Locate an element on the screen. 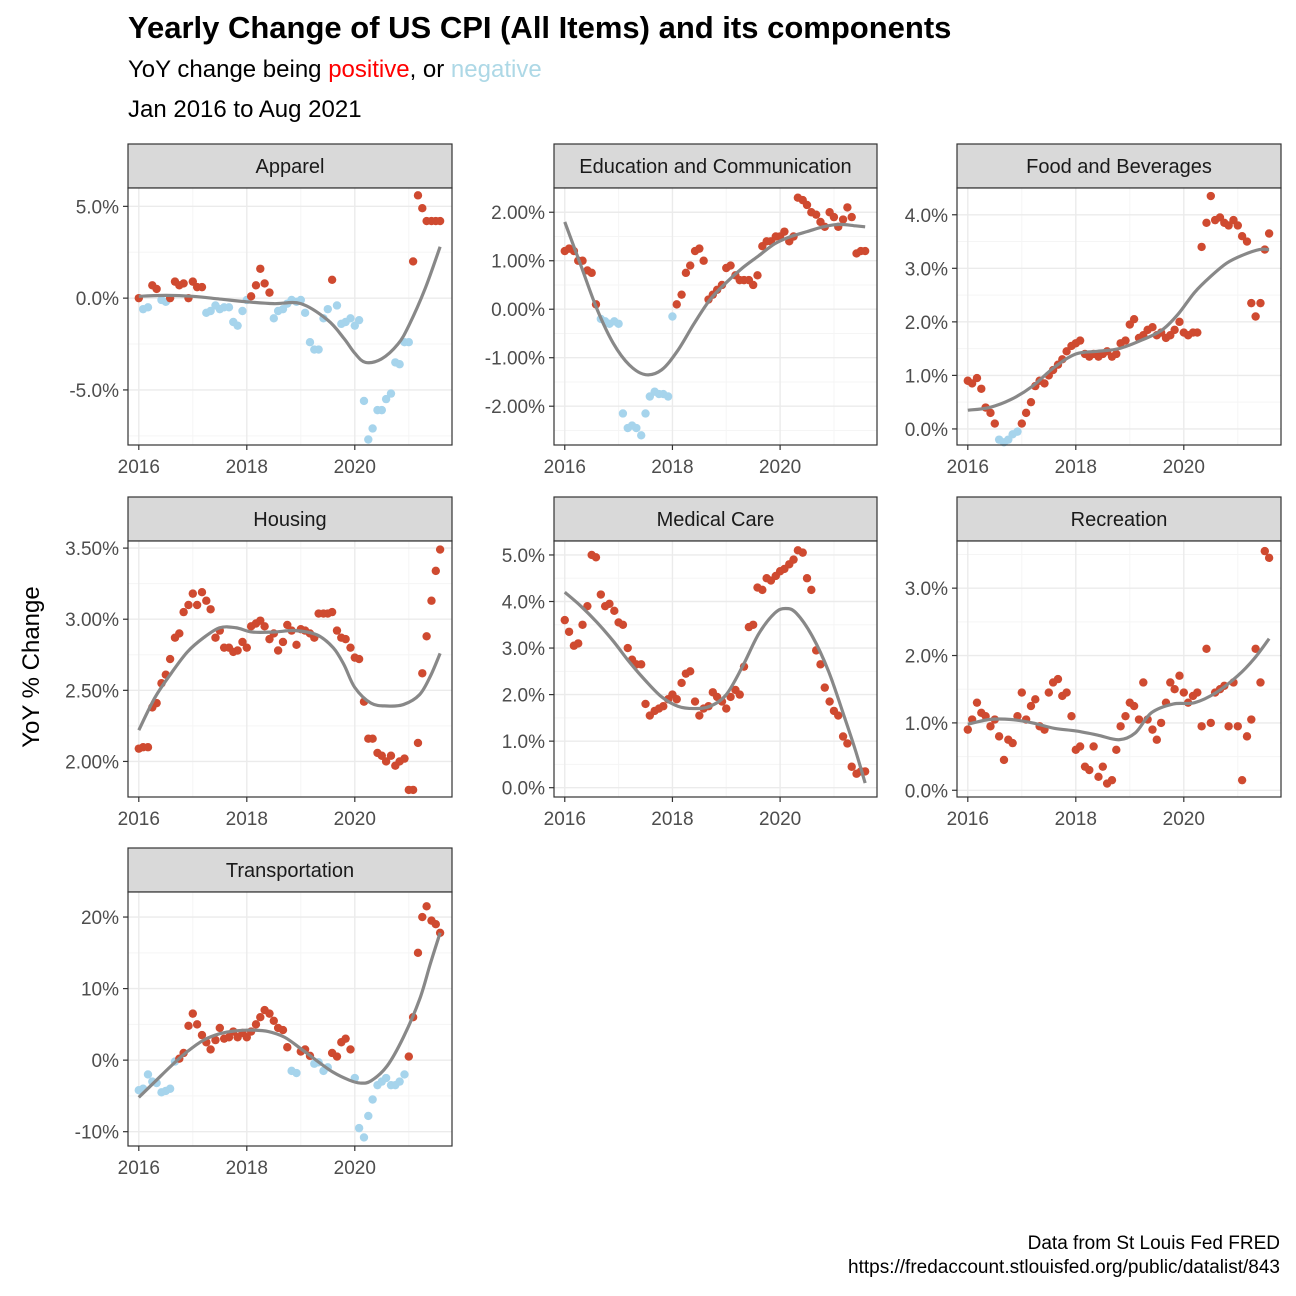 The image size is (1296, 1296). panel-apparel: Apparel -5.0% 0.0% 5.0% 2016 2018 2020 is located at coordinates (261, 310).